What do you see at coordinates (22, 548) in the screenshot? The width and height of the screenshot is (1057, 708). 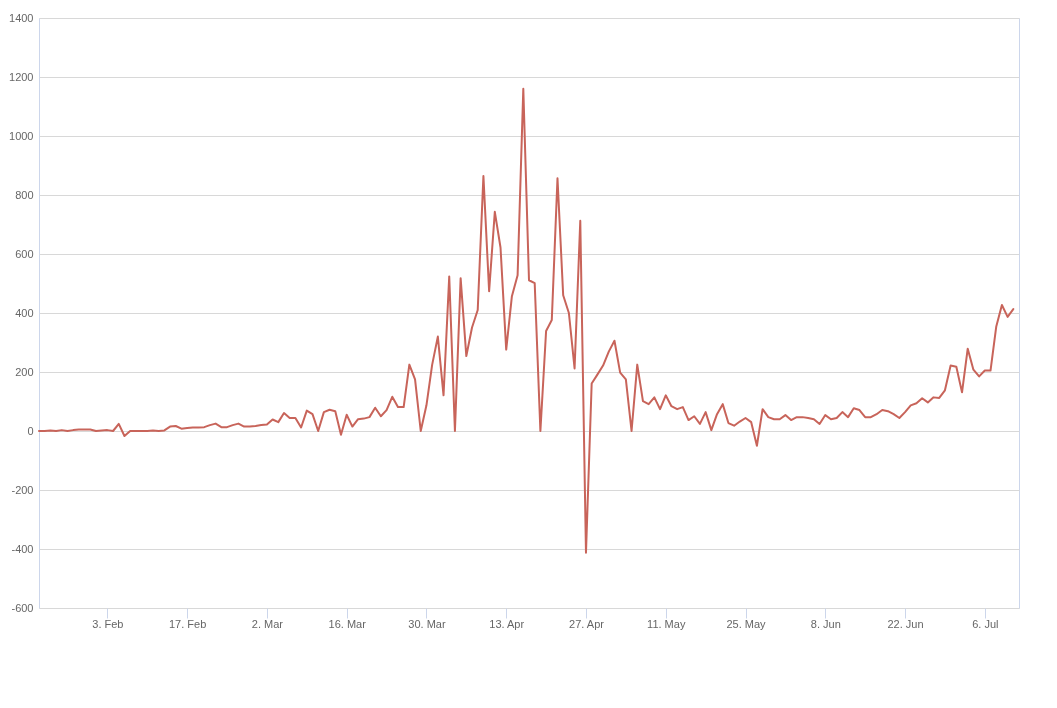 I see `y-tick-label: -400` at bounding box center [22, 548].